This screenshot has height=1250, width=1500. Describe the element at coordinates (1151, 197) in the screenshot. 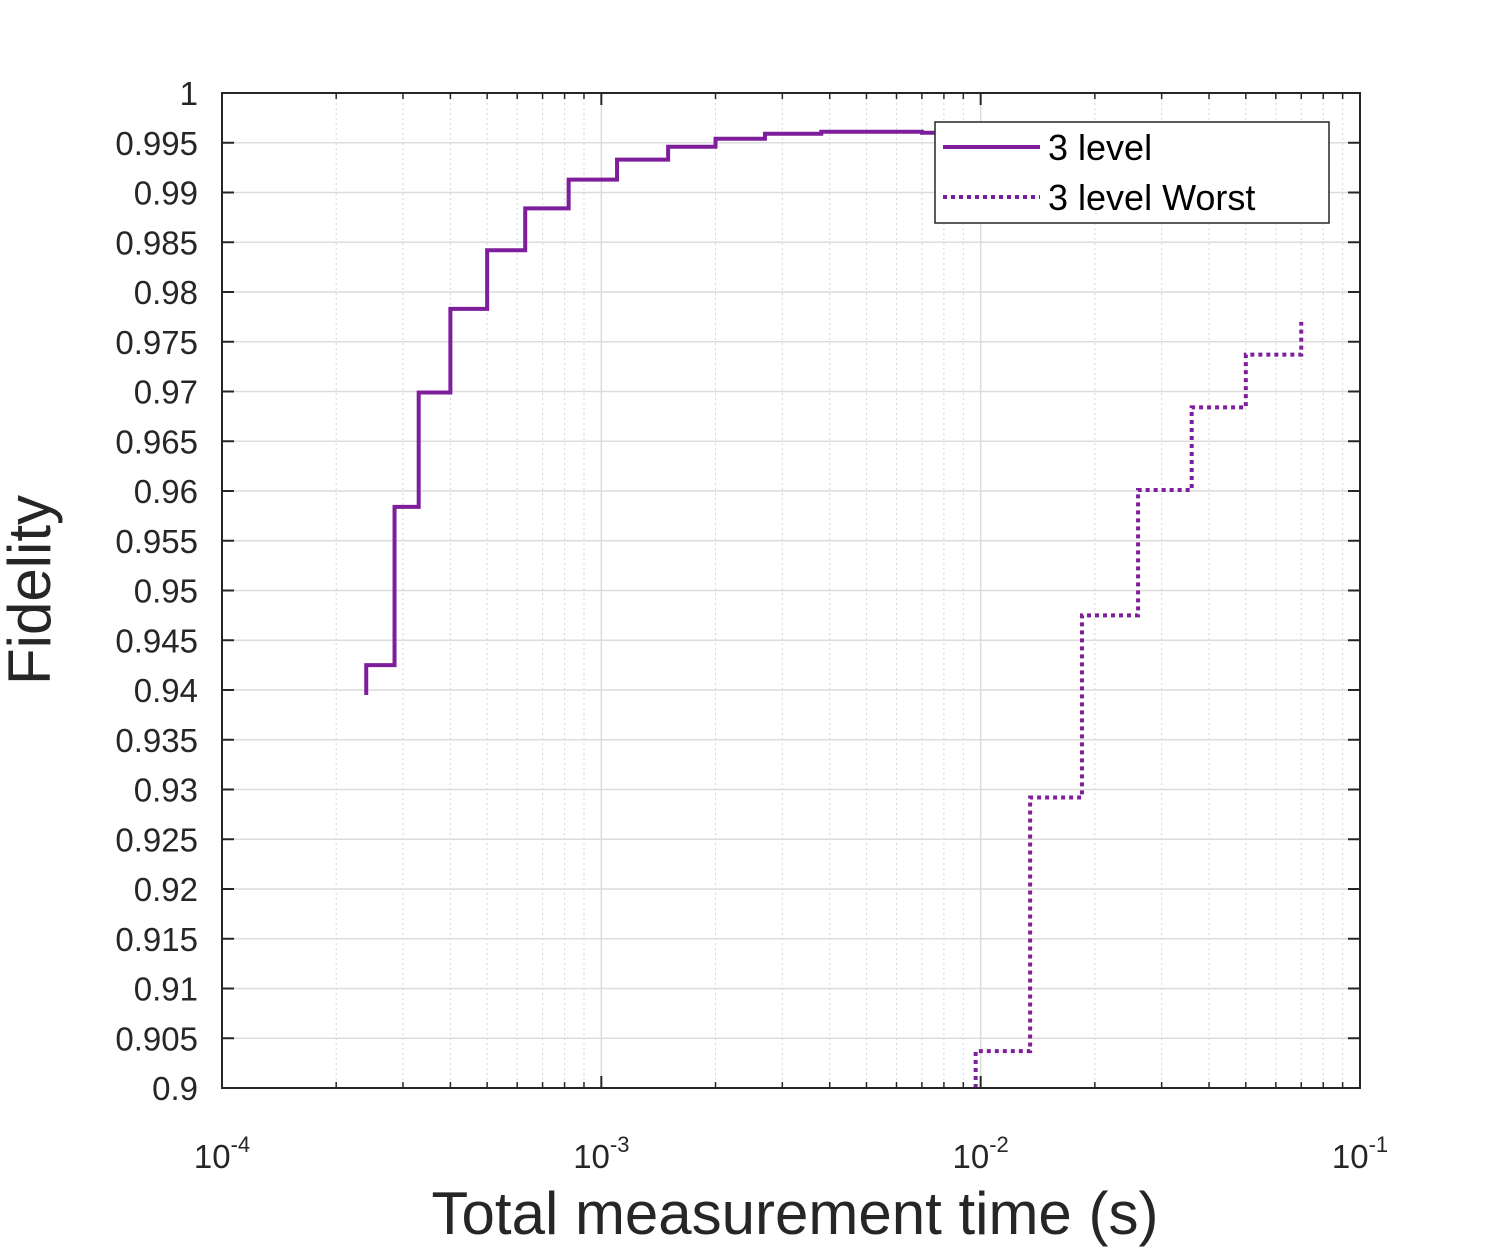

I see `legend-label-2: 3 level Worst` at that location.